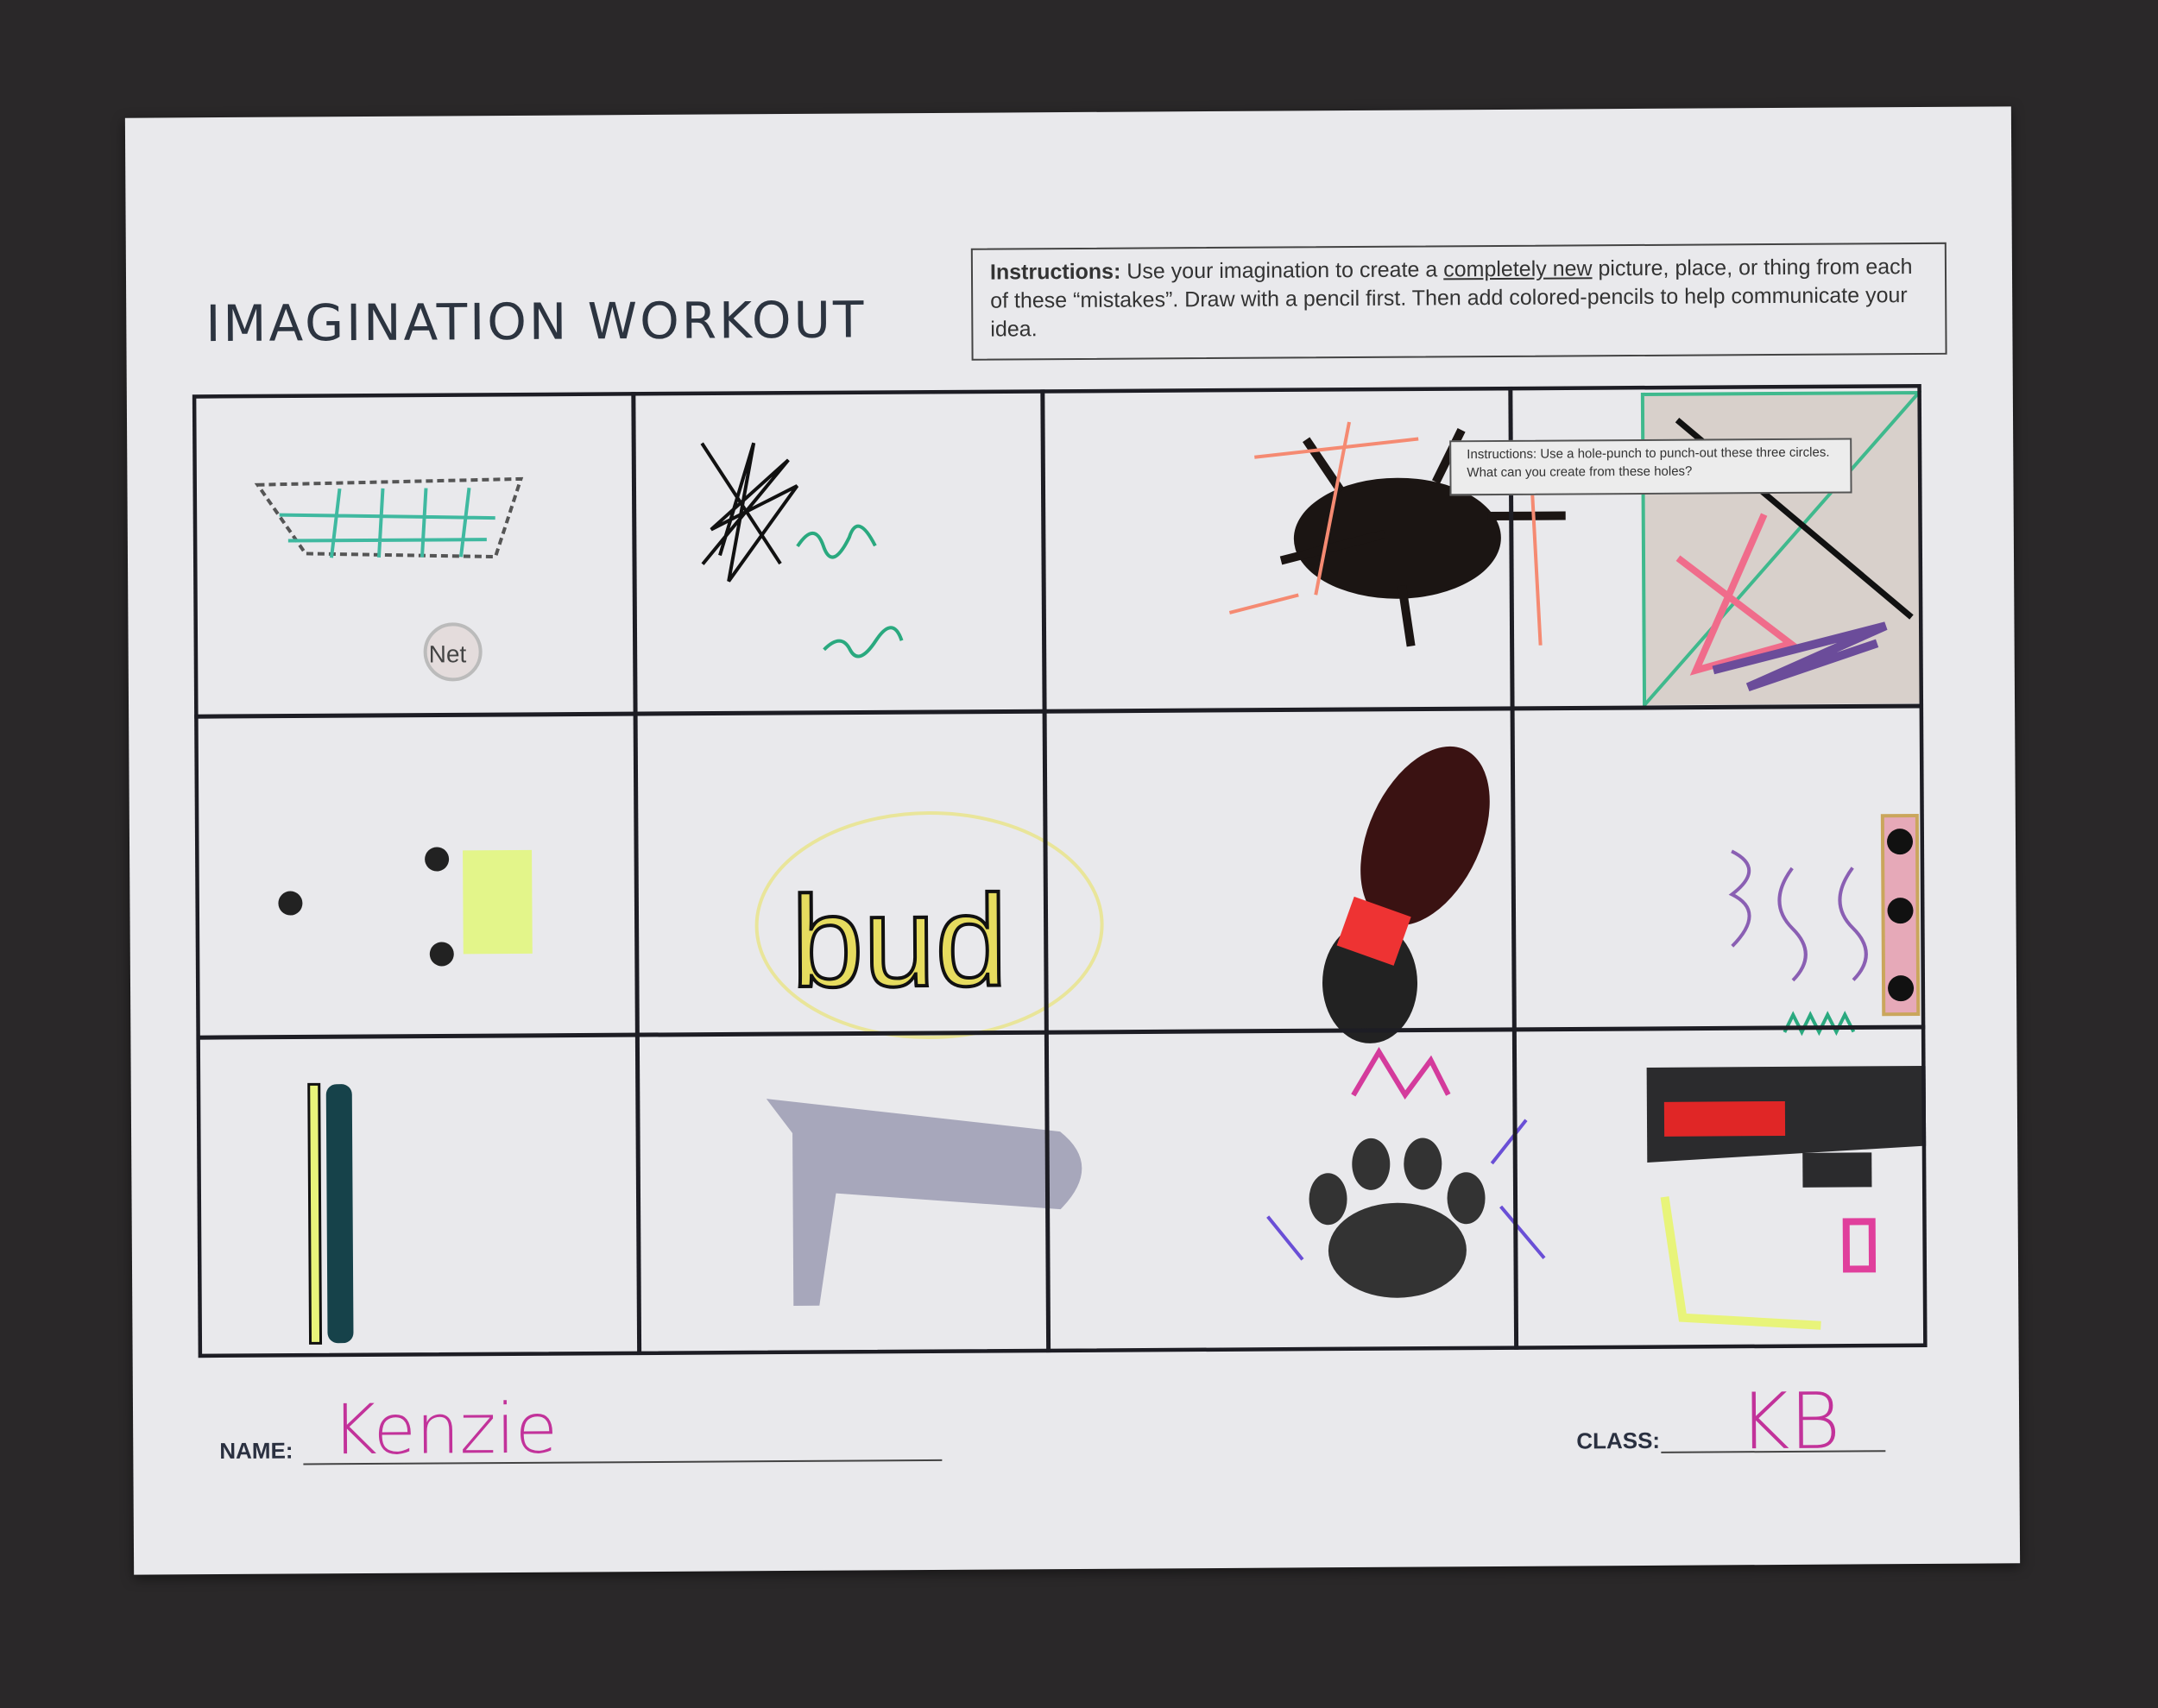 This screenshot has width=2158, height=1708. Describe the element at coordinates (1397, 534) in the screenshot. I see `drawing-splat` at that location.